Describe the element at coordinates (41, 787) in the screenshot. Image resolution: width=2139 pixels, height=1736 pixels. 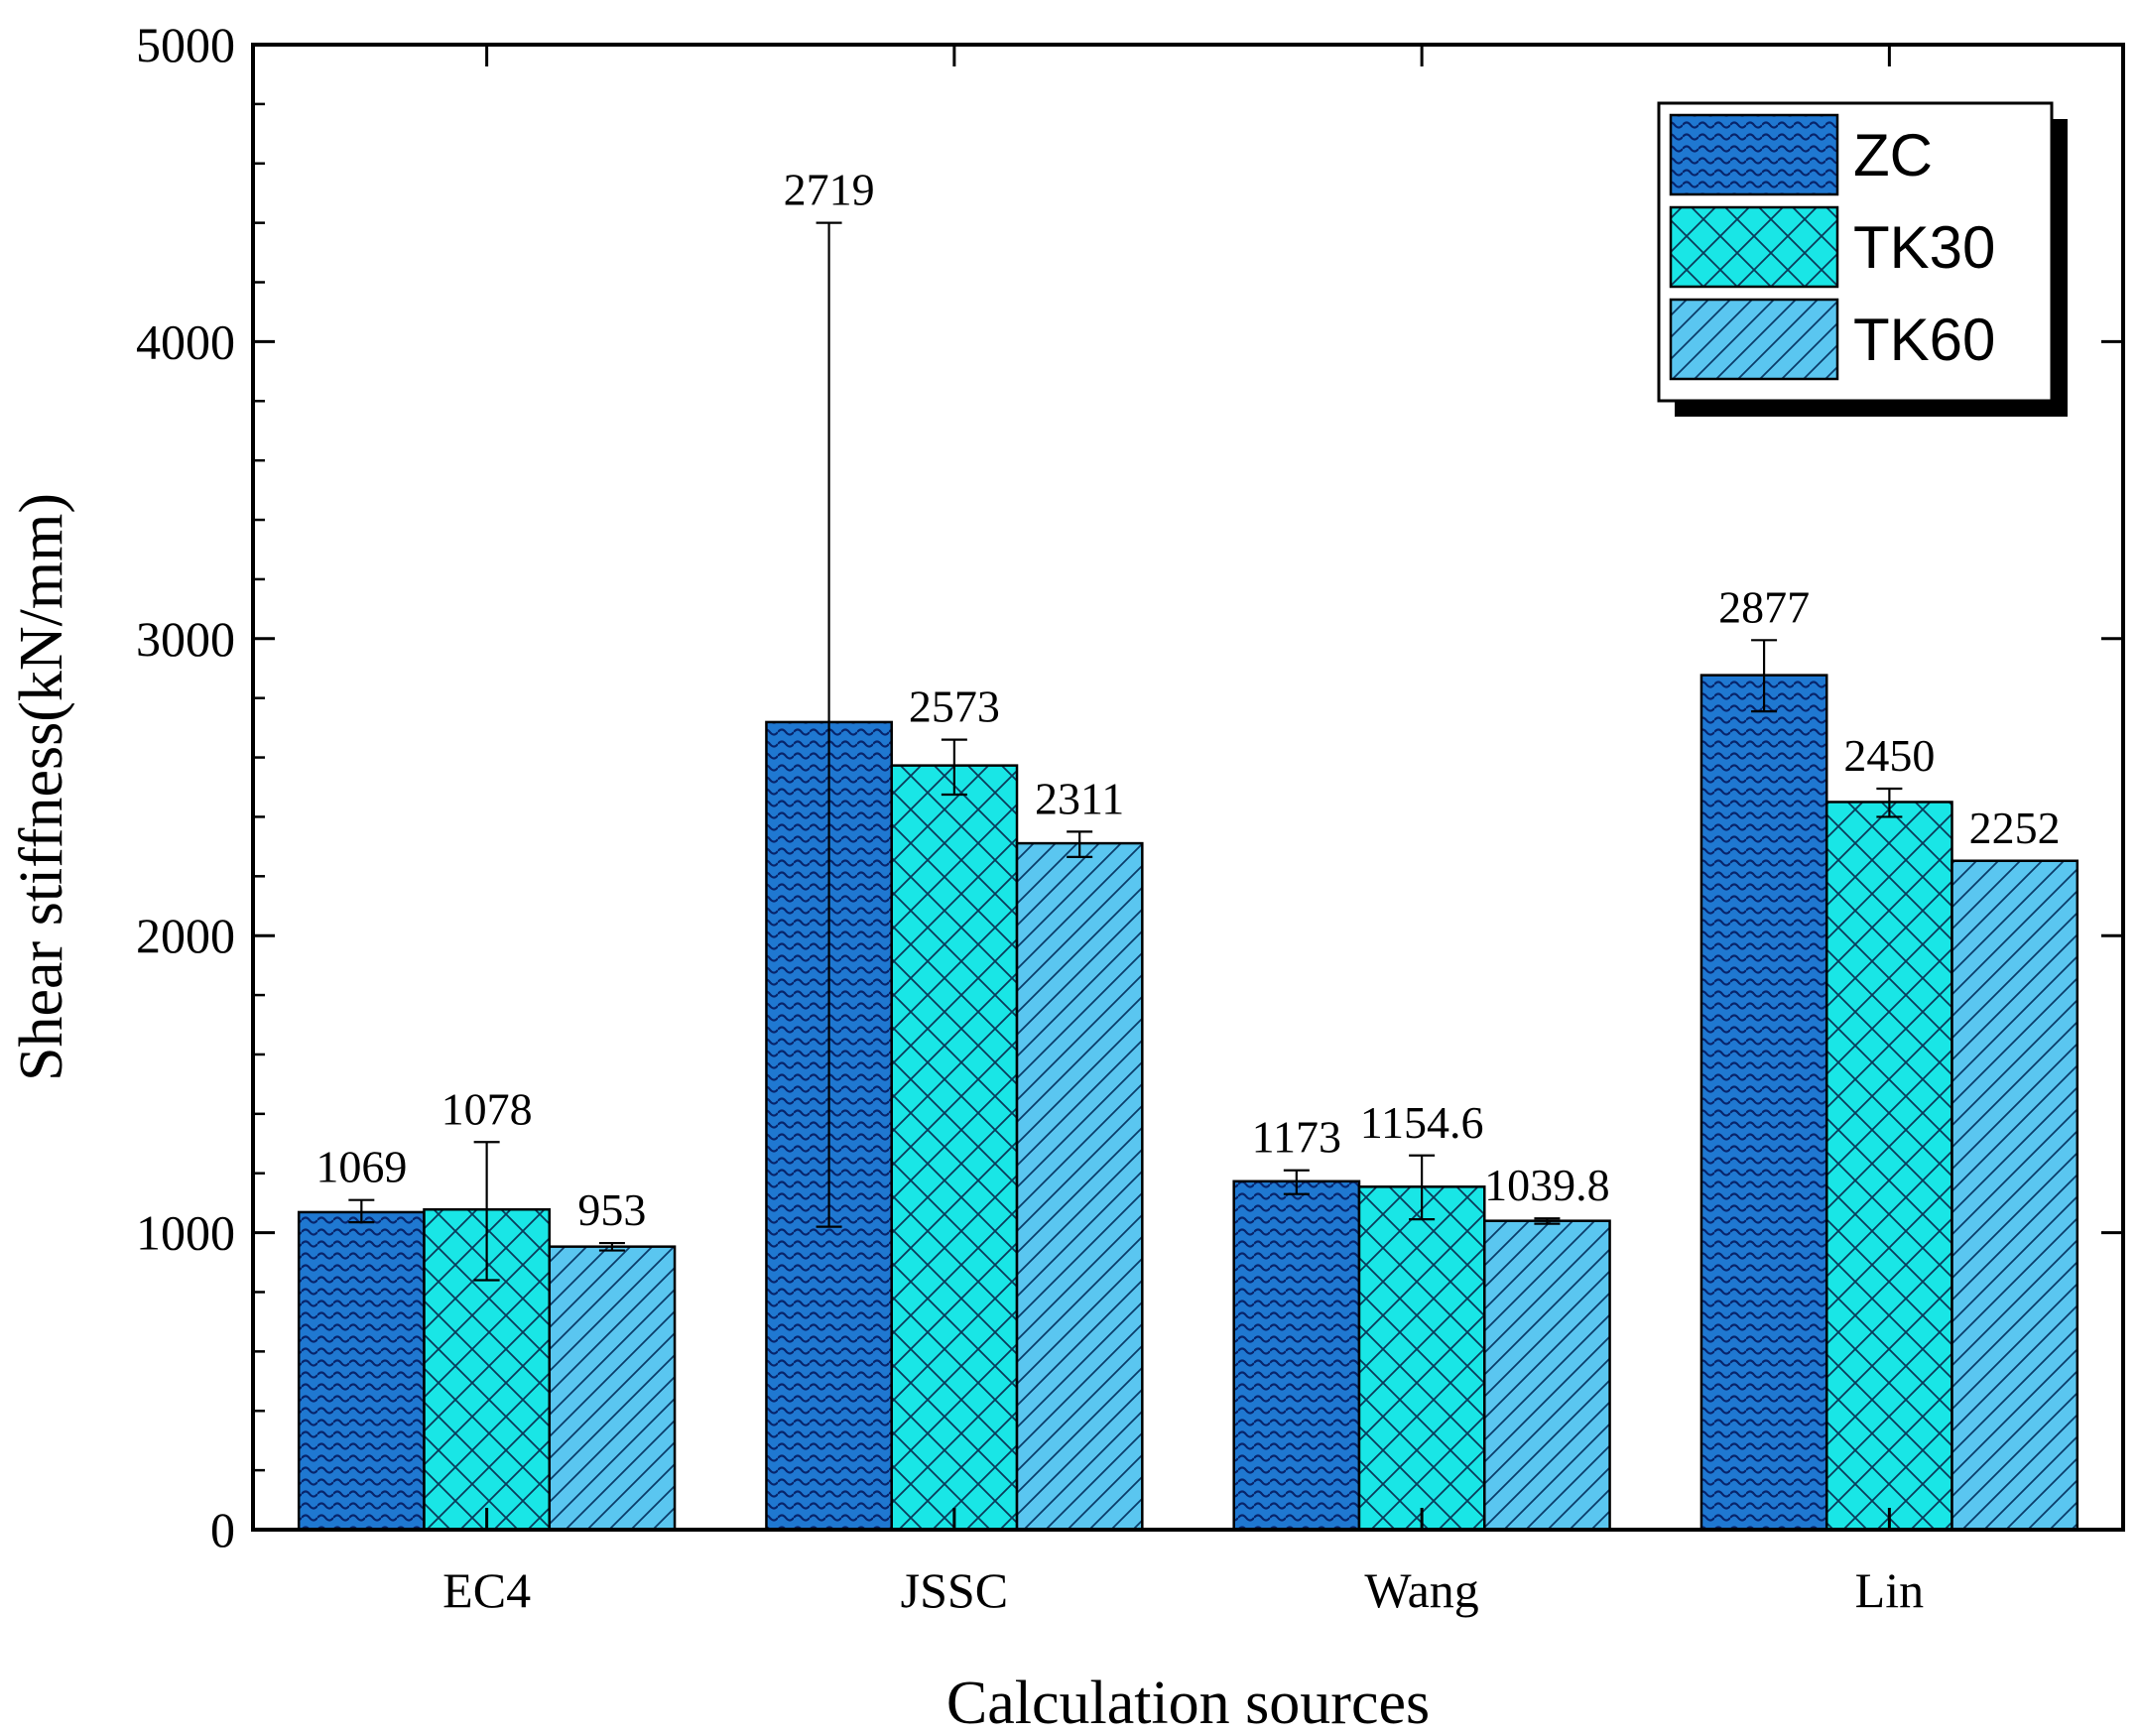
I see `y-axis-title: Shear stiffness(kN/mm)` at that location.